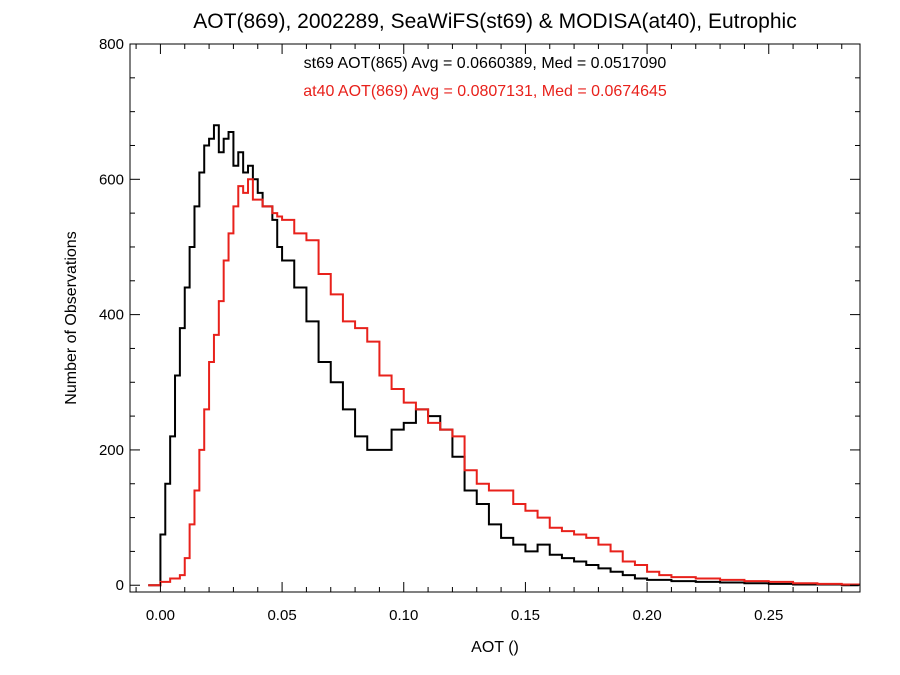  Describe the element at coordinates (403, 615) in the screenshot. I see `x-tick-label: 0.10` at that location.